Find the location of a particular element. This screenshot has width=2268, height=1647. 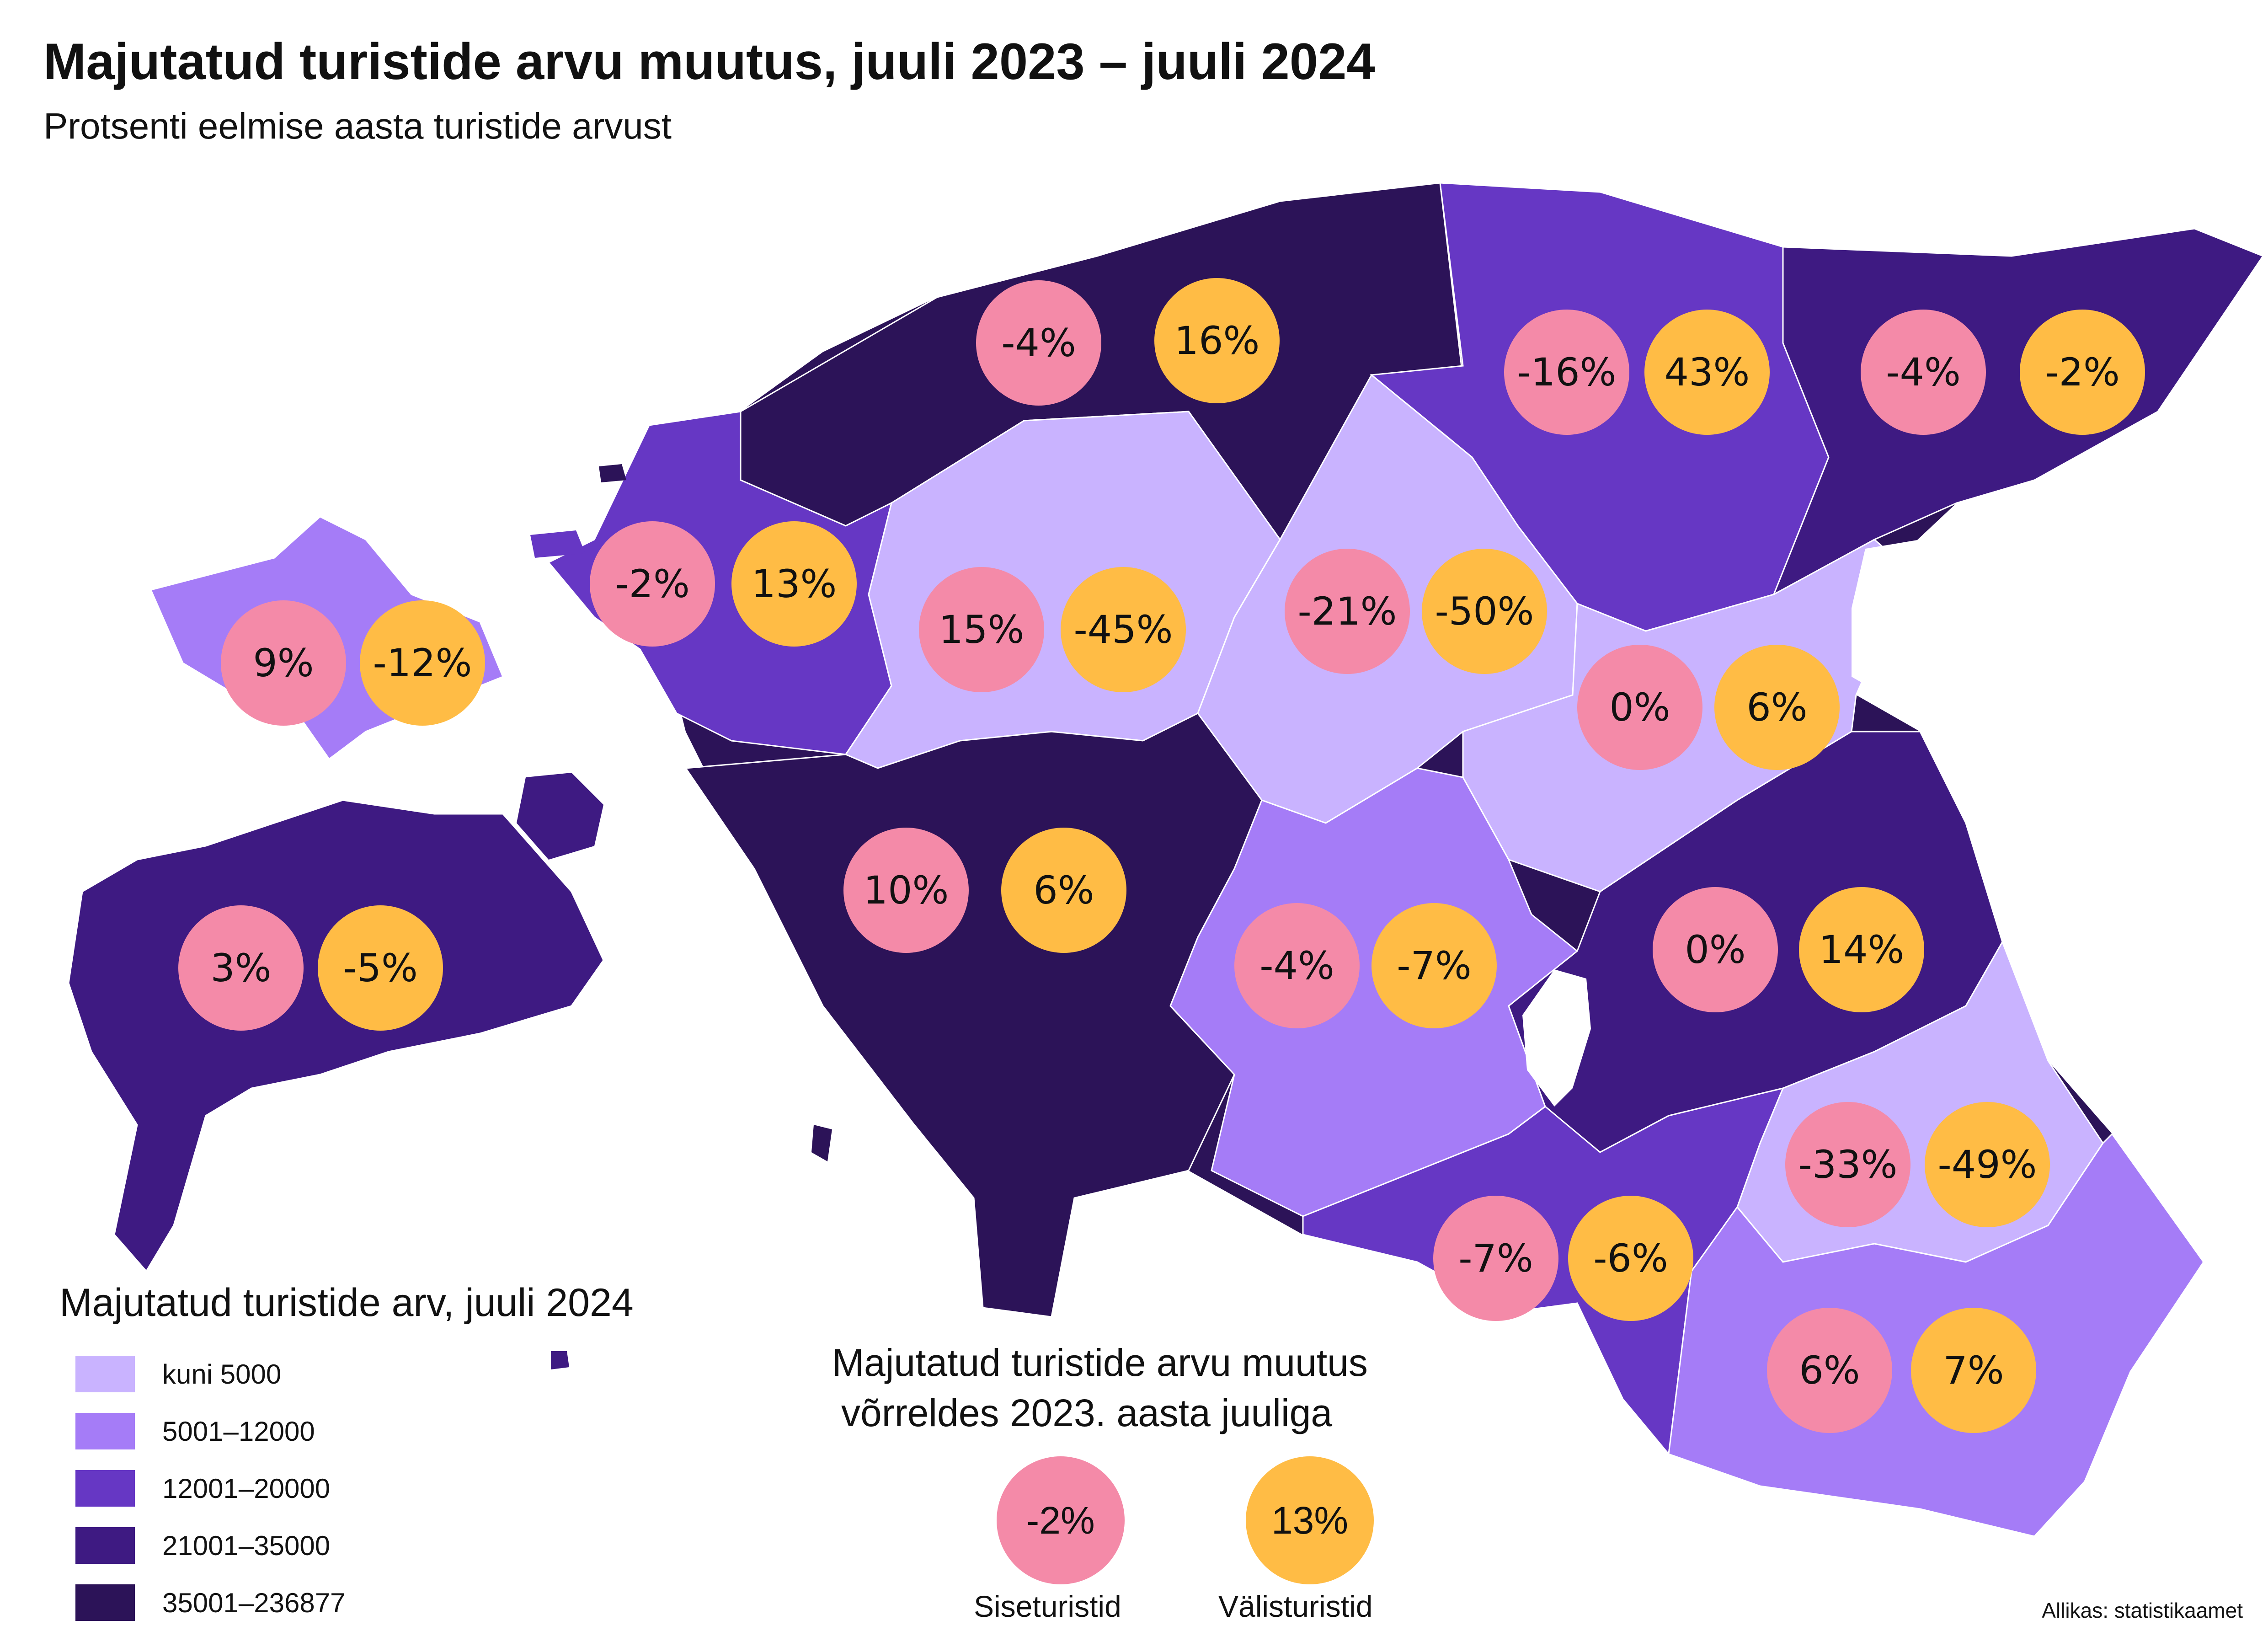

foreign-bubble-jogeva: 6% is located at coordinates (1777, 707).